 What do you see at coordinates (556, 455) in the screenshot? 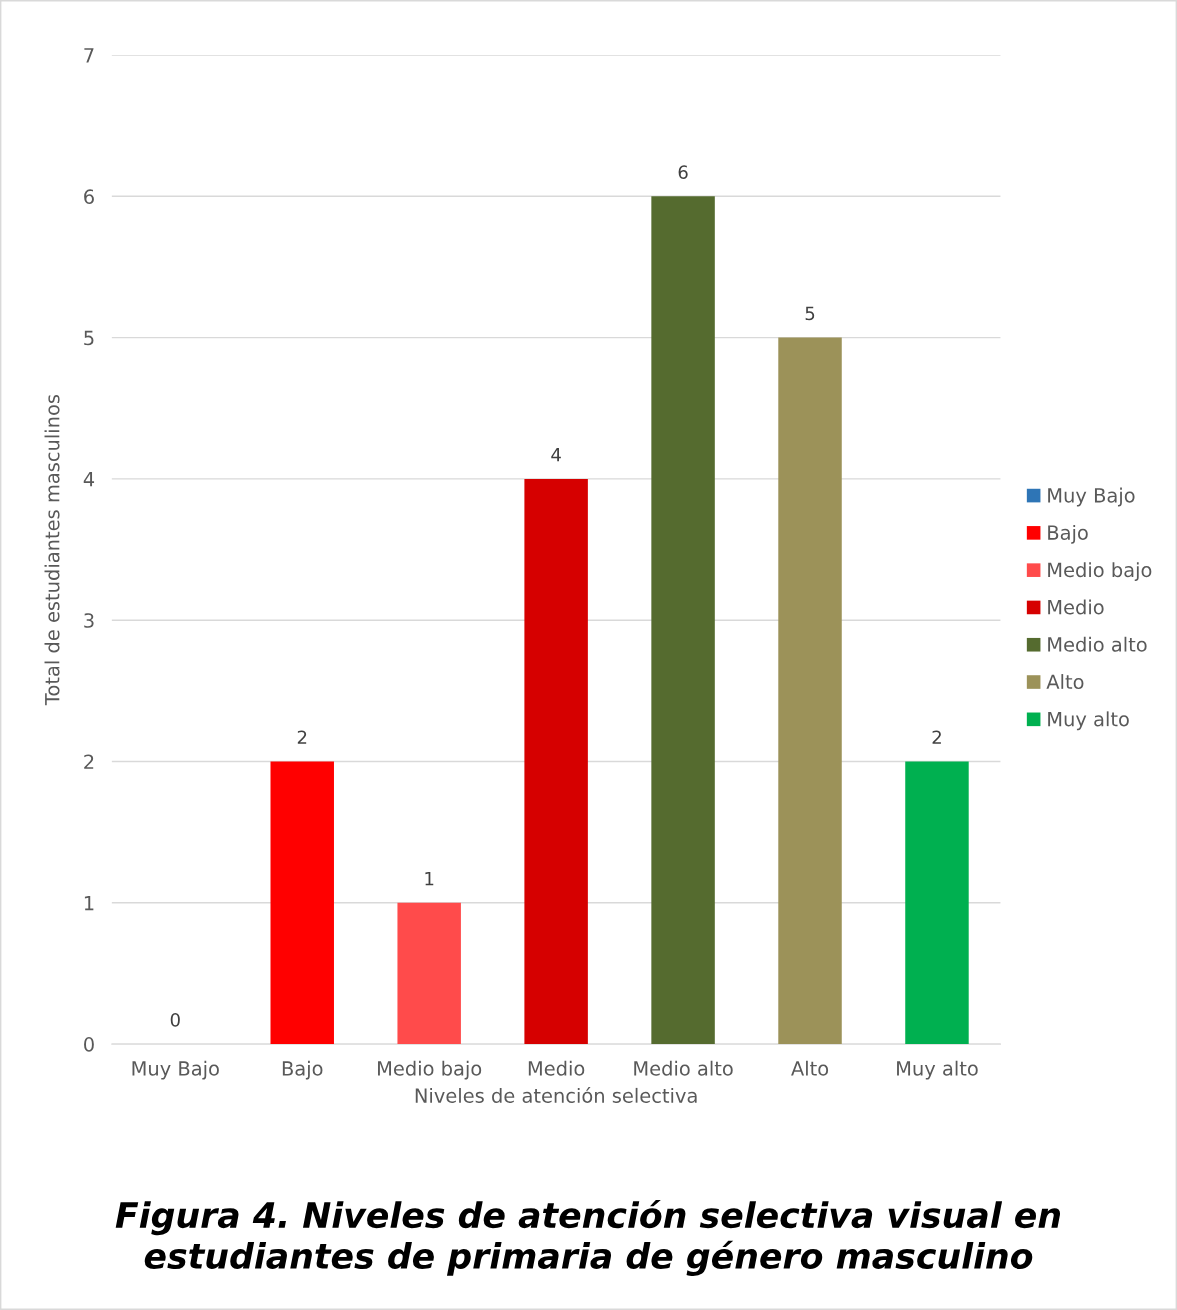
I see `data-label: 4` at bounding box center [556, 455].